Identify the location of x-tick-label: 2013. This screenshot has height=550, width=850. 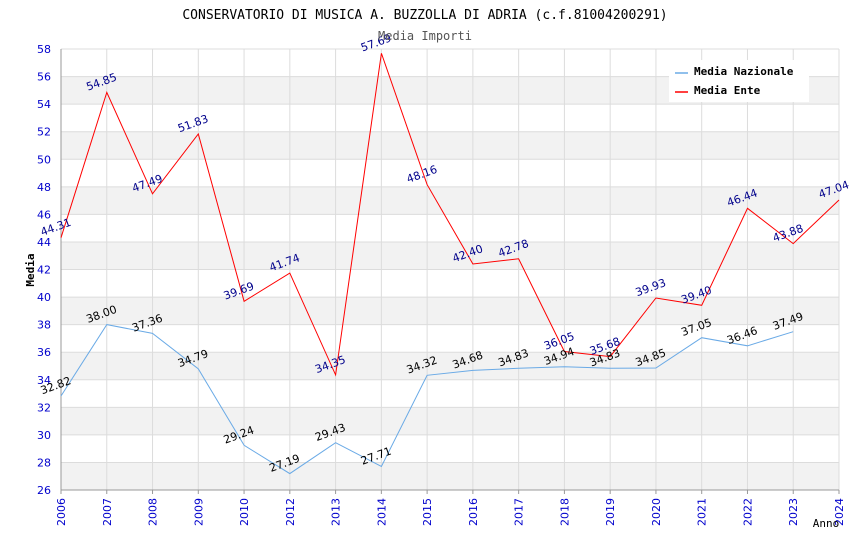
(336, 512).